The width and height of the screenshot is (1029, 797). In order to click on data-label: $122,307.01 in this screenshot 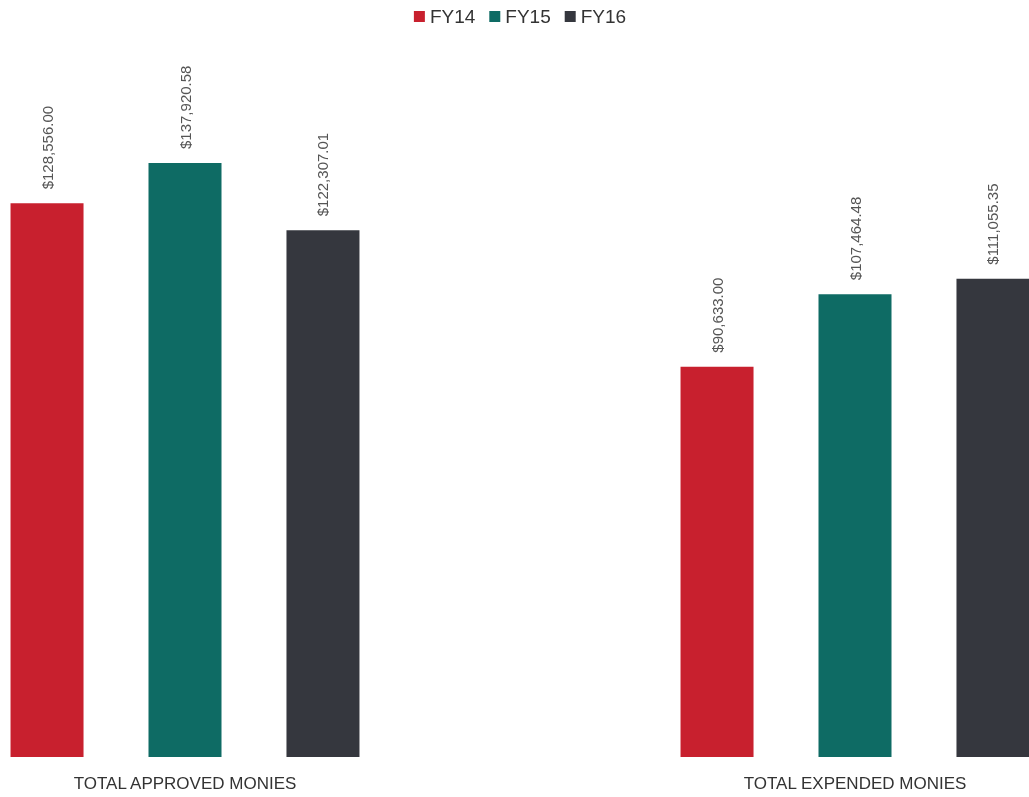, I will do `click(323, 174)`.